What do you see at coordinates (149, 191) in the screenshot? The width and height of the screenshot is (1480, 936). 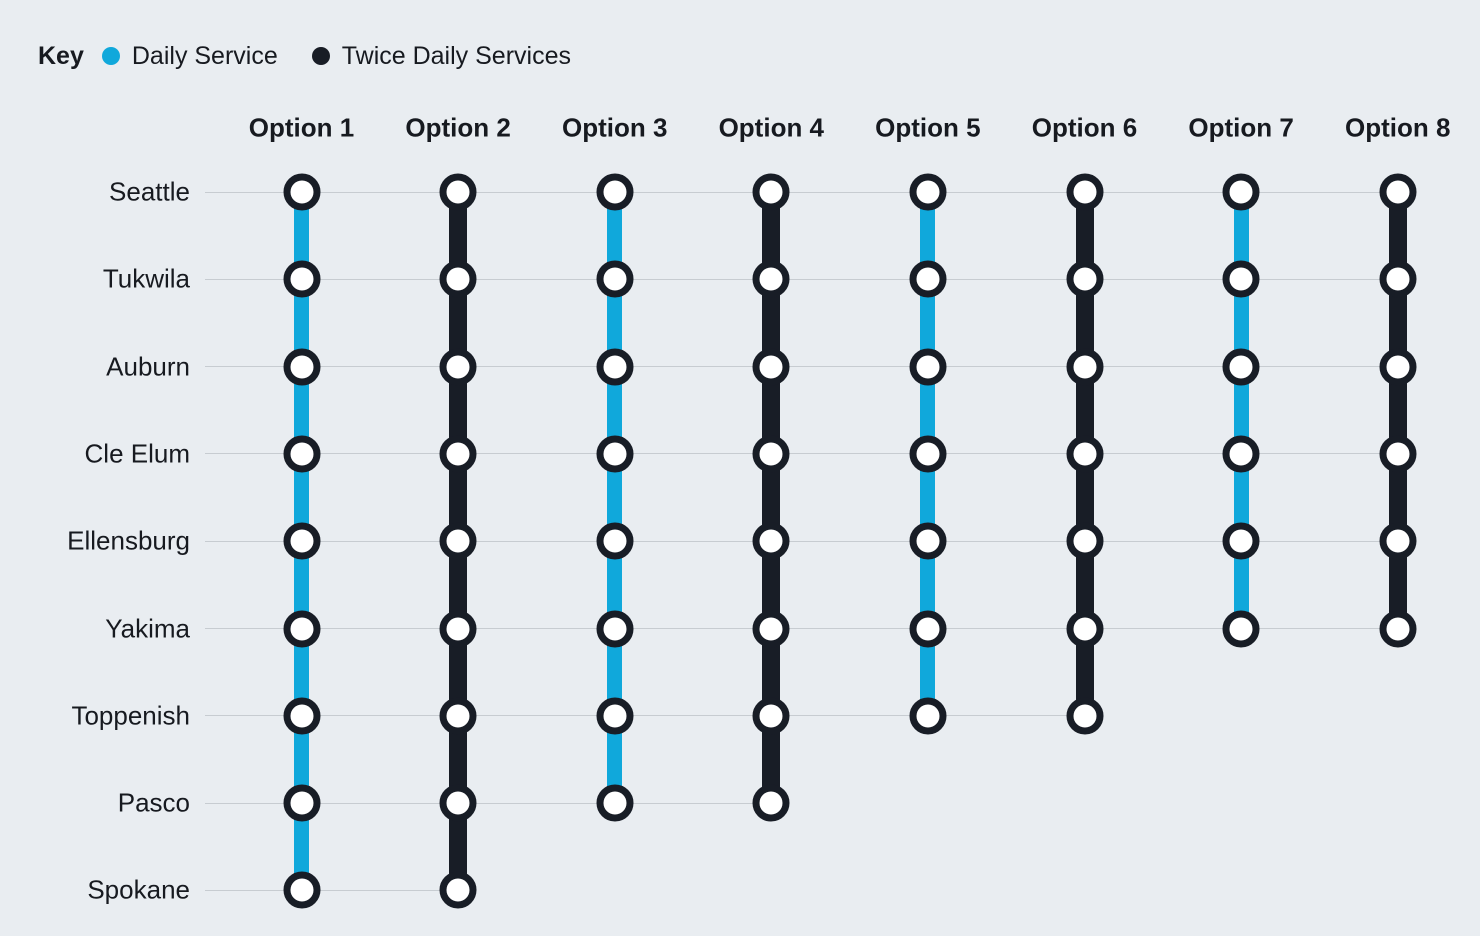 I see `station-label: Seattle` at bounding box center [149, 191].